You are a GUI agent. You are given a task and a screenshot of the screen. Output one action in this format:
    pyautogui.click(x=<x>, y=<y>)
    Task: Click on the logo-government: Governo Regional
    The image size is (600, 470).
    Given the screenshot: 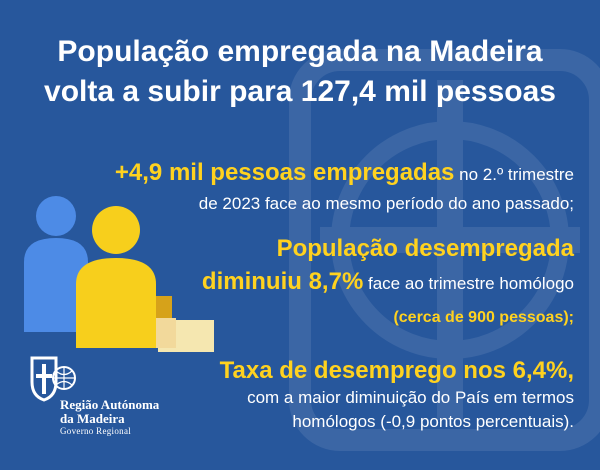 What is the action you would take?
    pyautogui.click(x=96, y=431)
    